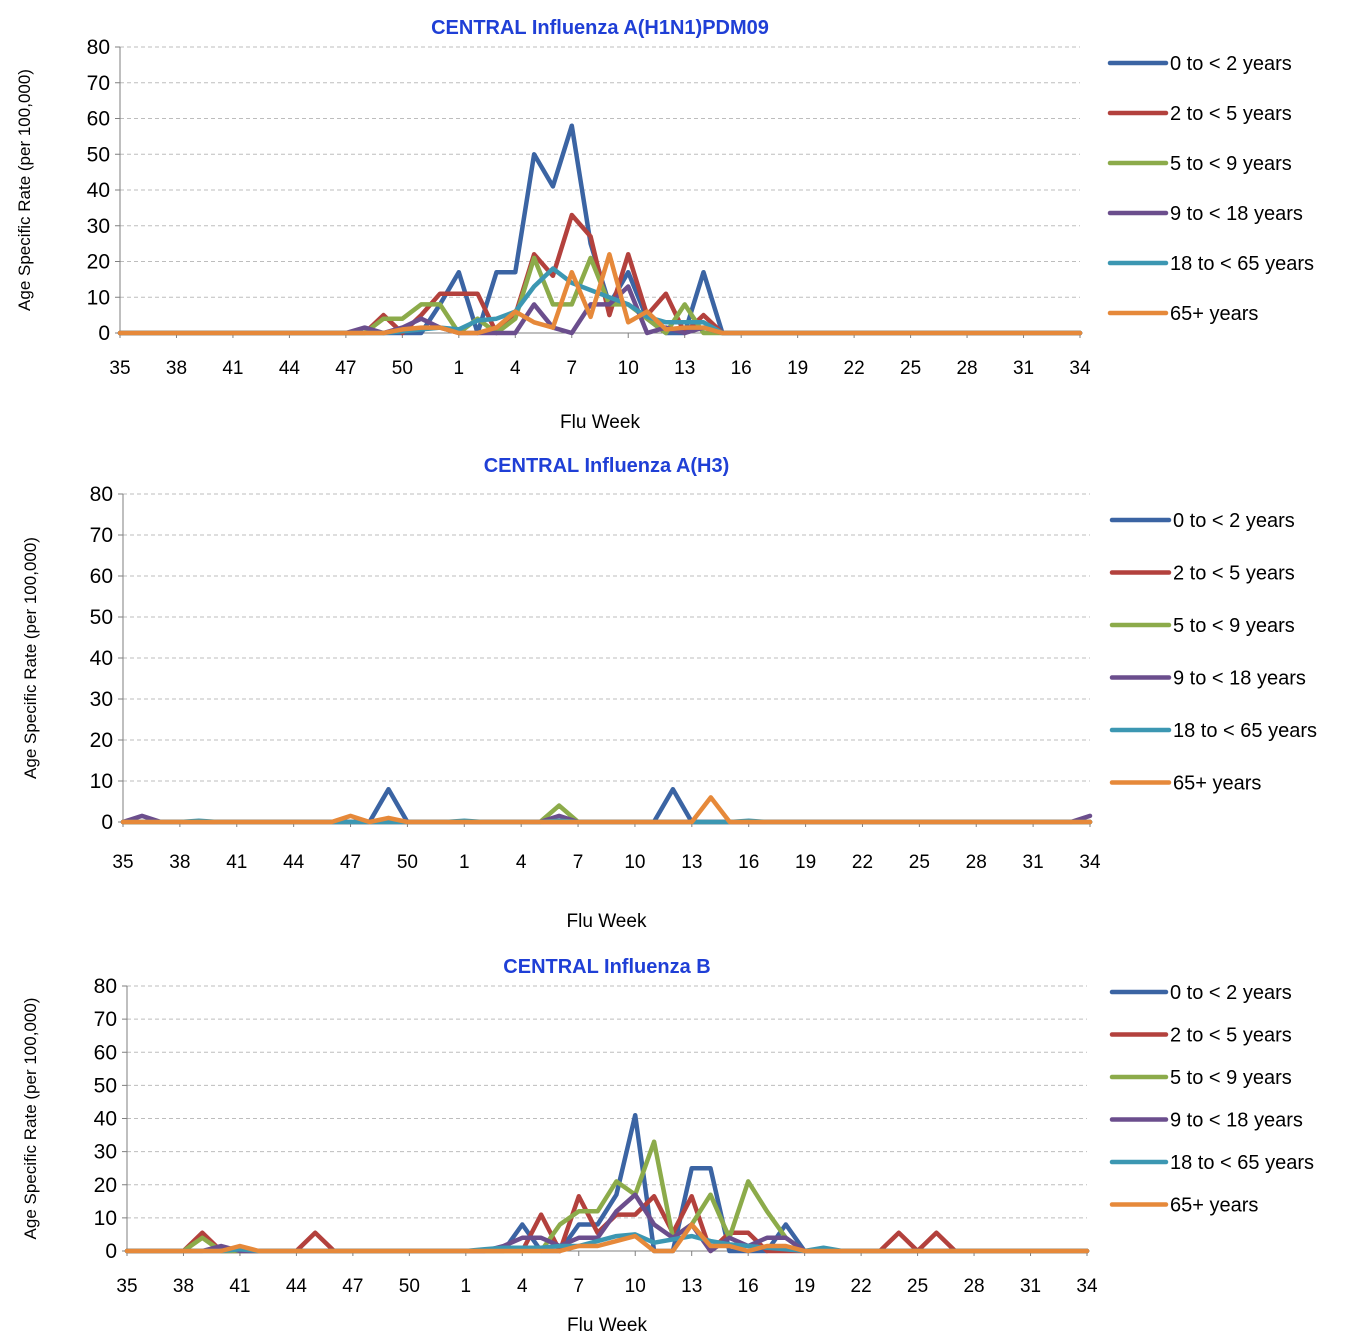  I want to click on legend-label: 5 to < 9 years, so click(1231, 164).